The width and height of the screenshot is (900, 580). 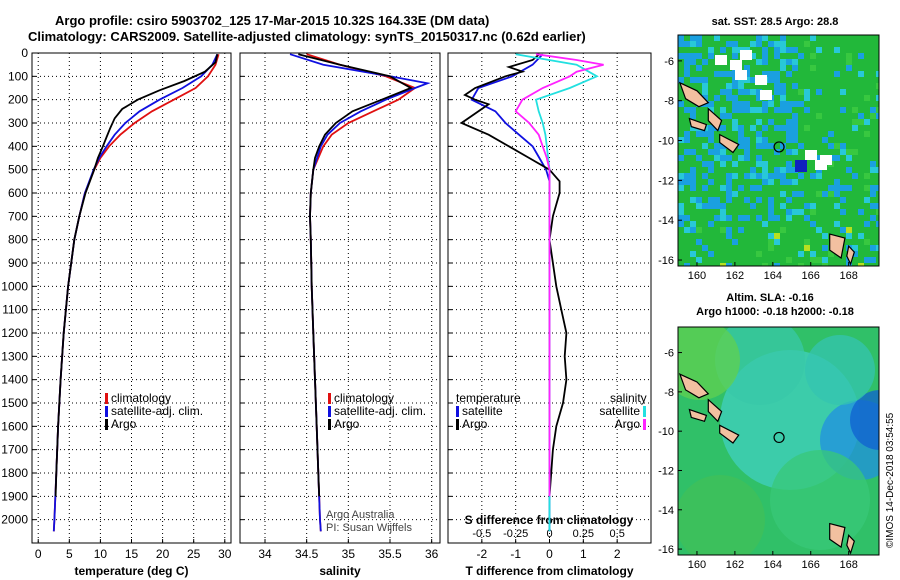 I want to click on map-y-tick-label: -14, so click(x=666, y=511).